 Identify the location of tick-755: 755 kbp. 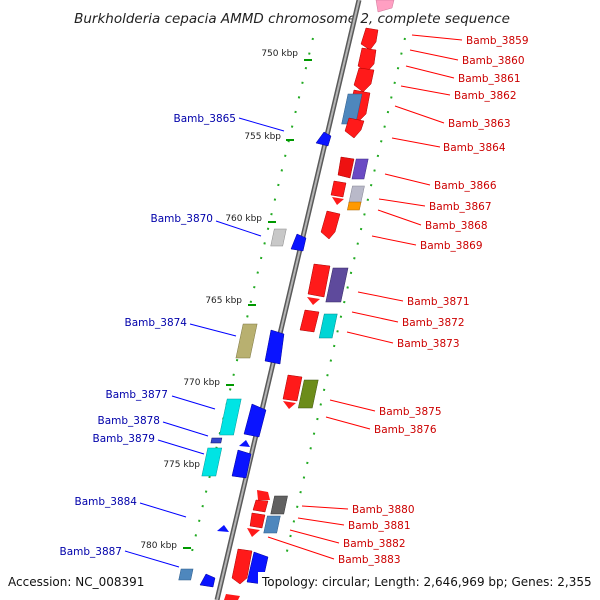
(269, 137).